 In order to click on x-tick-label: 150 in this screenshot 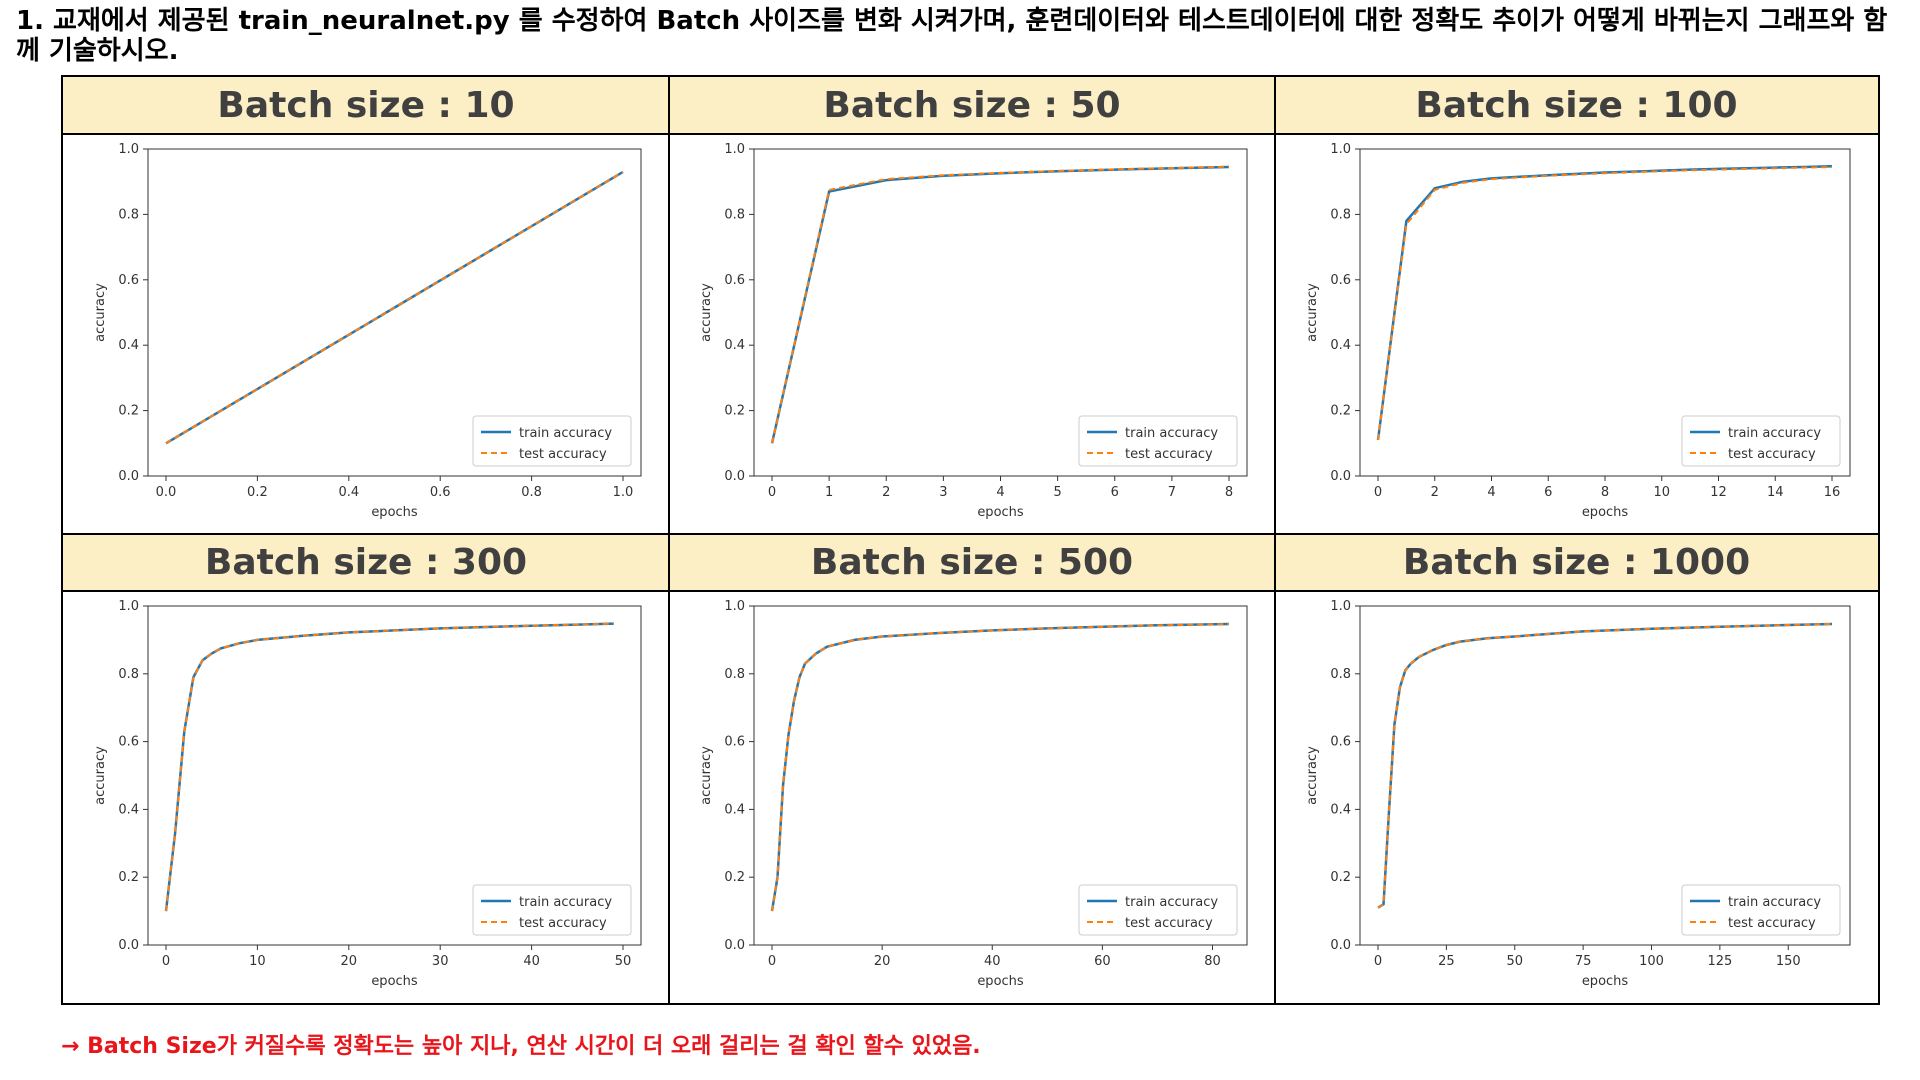, I will do `click(1788, 961)`.